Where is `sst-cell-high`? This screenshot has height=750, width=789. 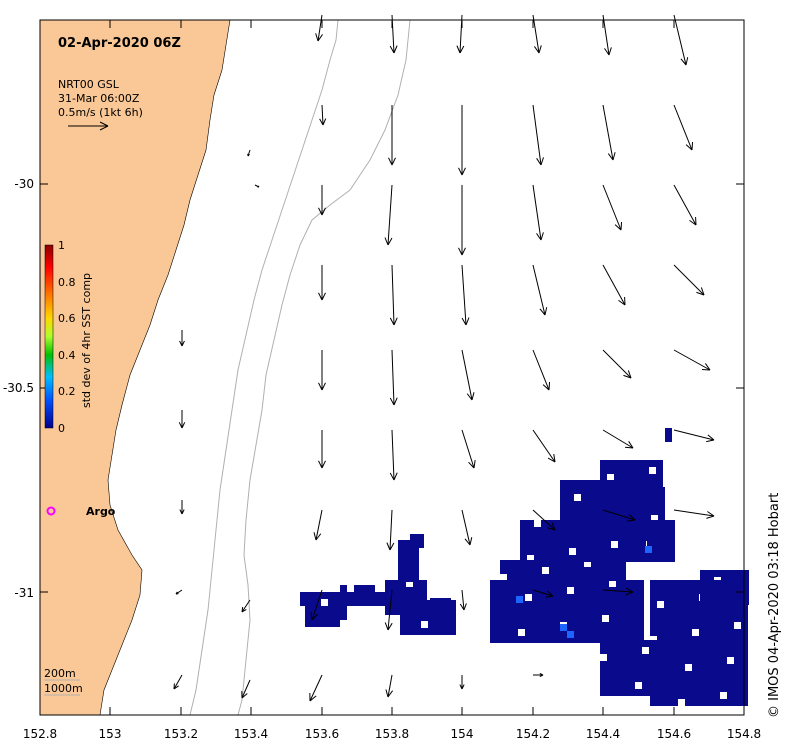 sst-cell-high is located at coordinates (648, 549).